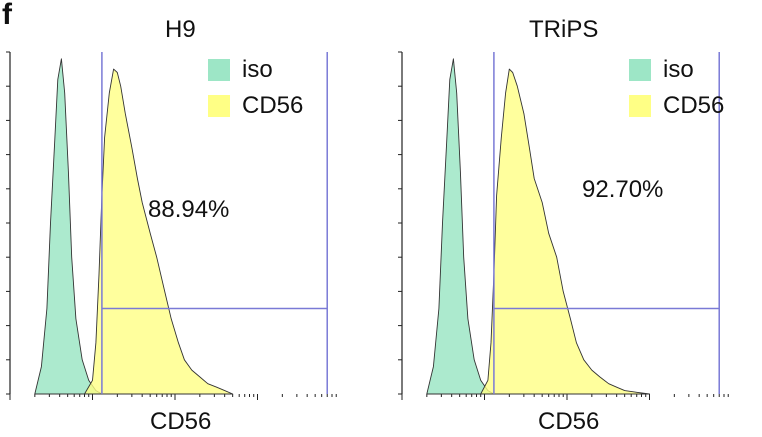  What do you see at coordinates (180, 29) in the screenshot?
I see `chart-title: H9` at bounding box center [180, 29].